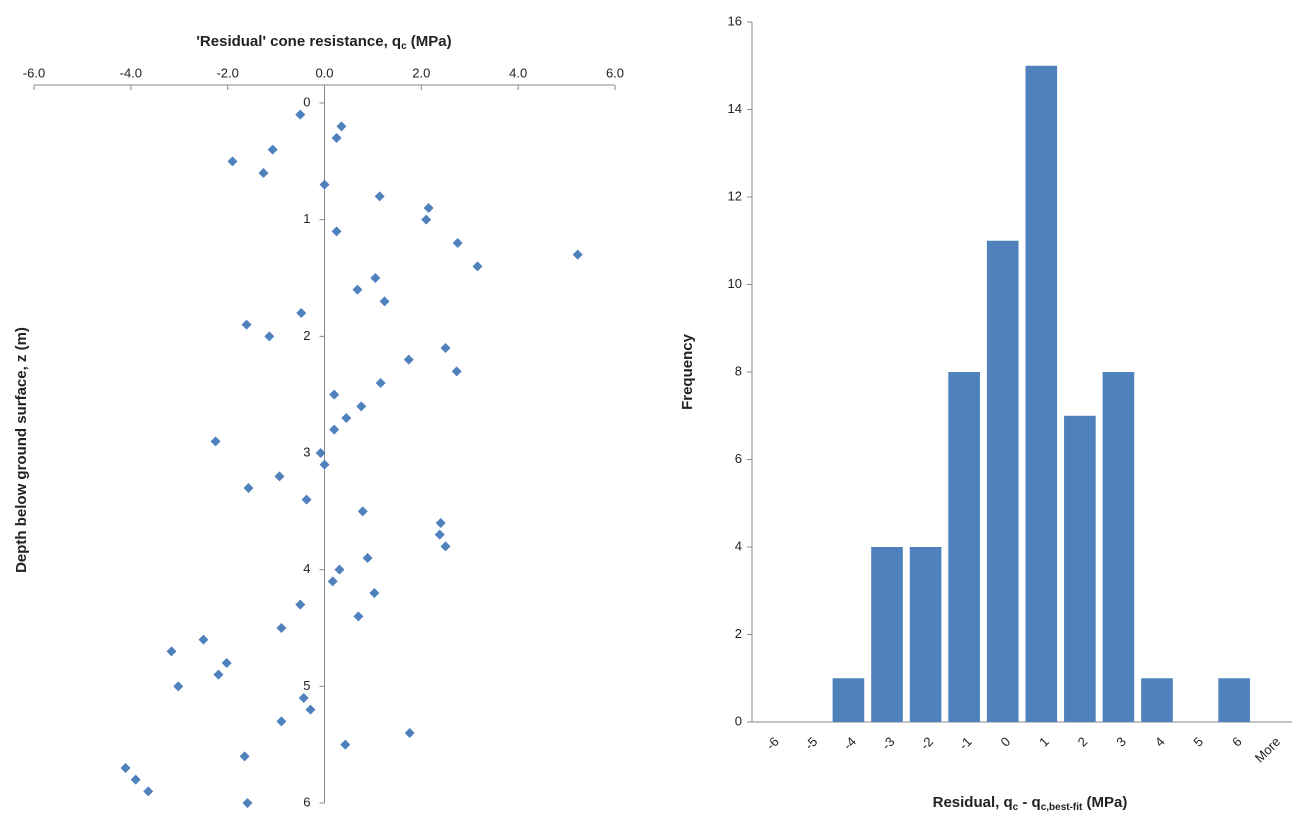 Image resolution: width=1293 pixels, height=815 pixels. Describe the element at coordinates (888, 743) in the screenshot. I see `x-tick-label: -3` at that location.